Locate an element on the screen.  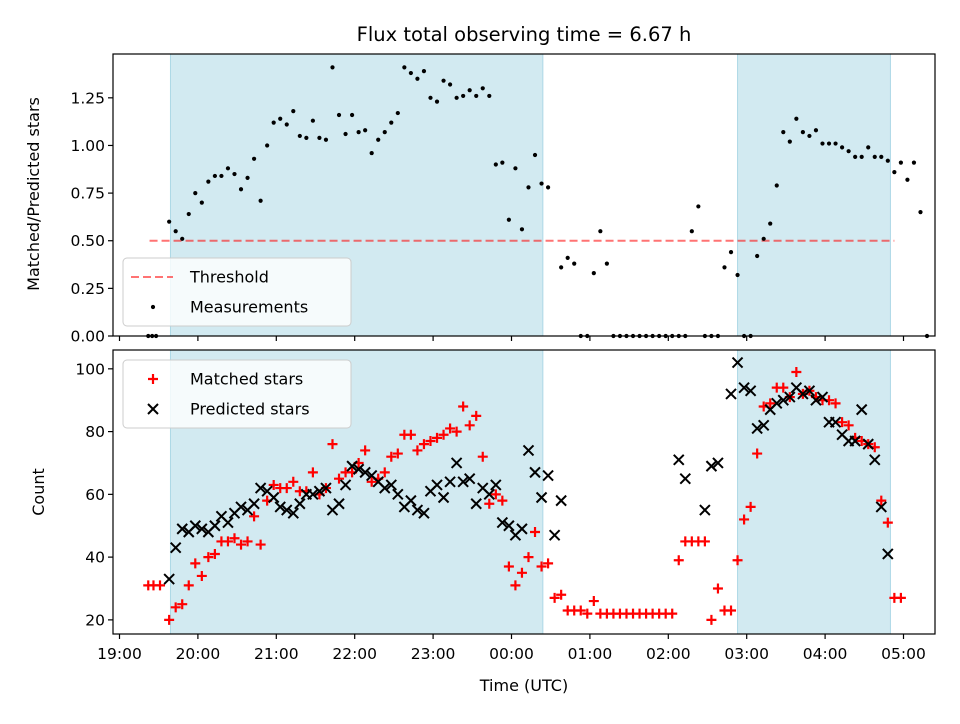
legend-matched-swatch is located at coordinates (153, 379).